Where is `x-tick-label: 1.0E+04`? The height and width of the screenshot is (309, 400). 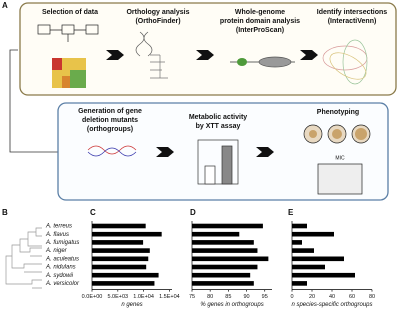 x-tick-label: 1.0E+04 is located at coordinates (143, 297).